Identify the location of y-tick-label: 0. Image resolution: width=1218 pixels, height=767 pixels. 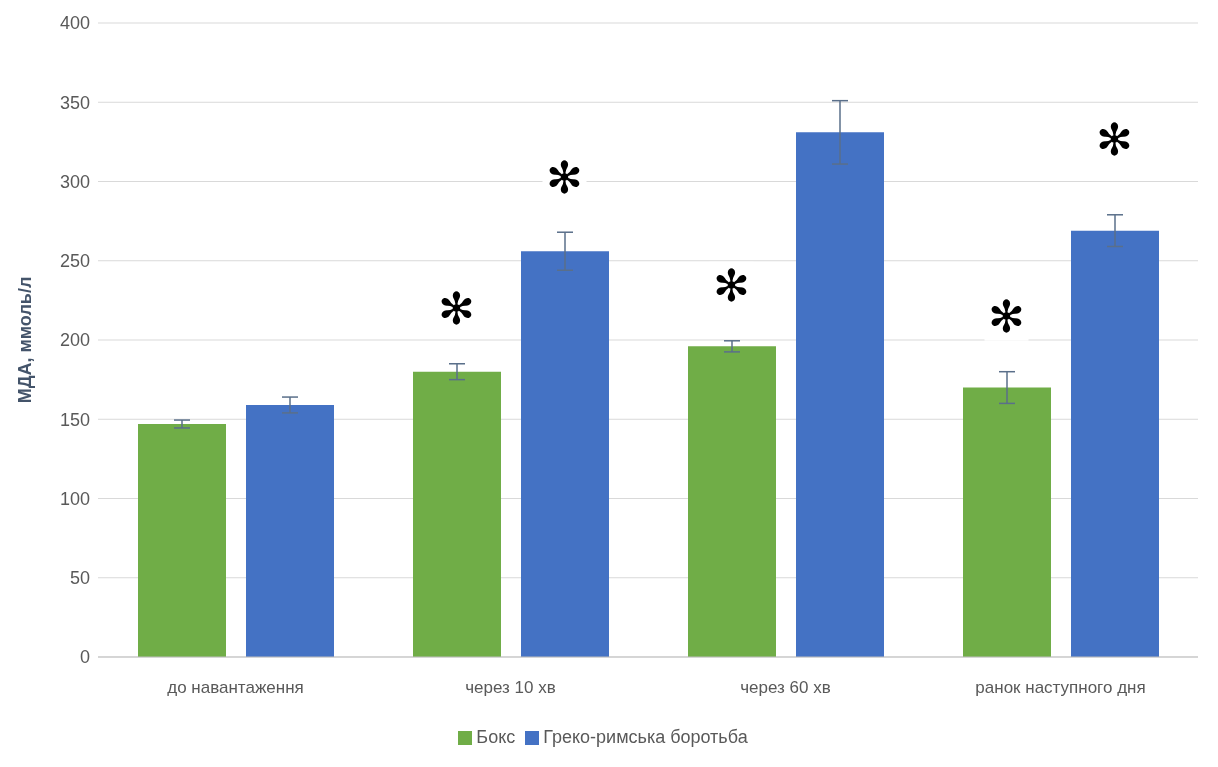
(84, 657).